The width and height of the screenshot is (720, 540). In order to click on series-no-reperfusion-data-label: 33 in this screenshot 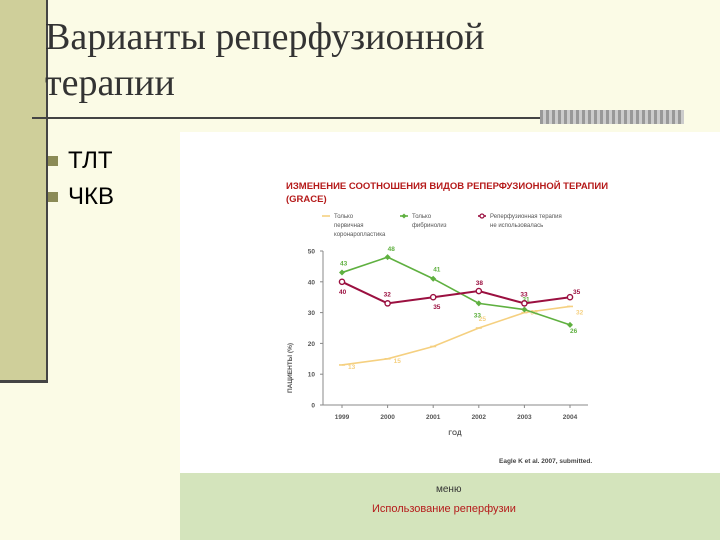, I will do `click(524, 294)`.